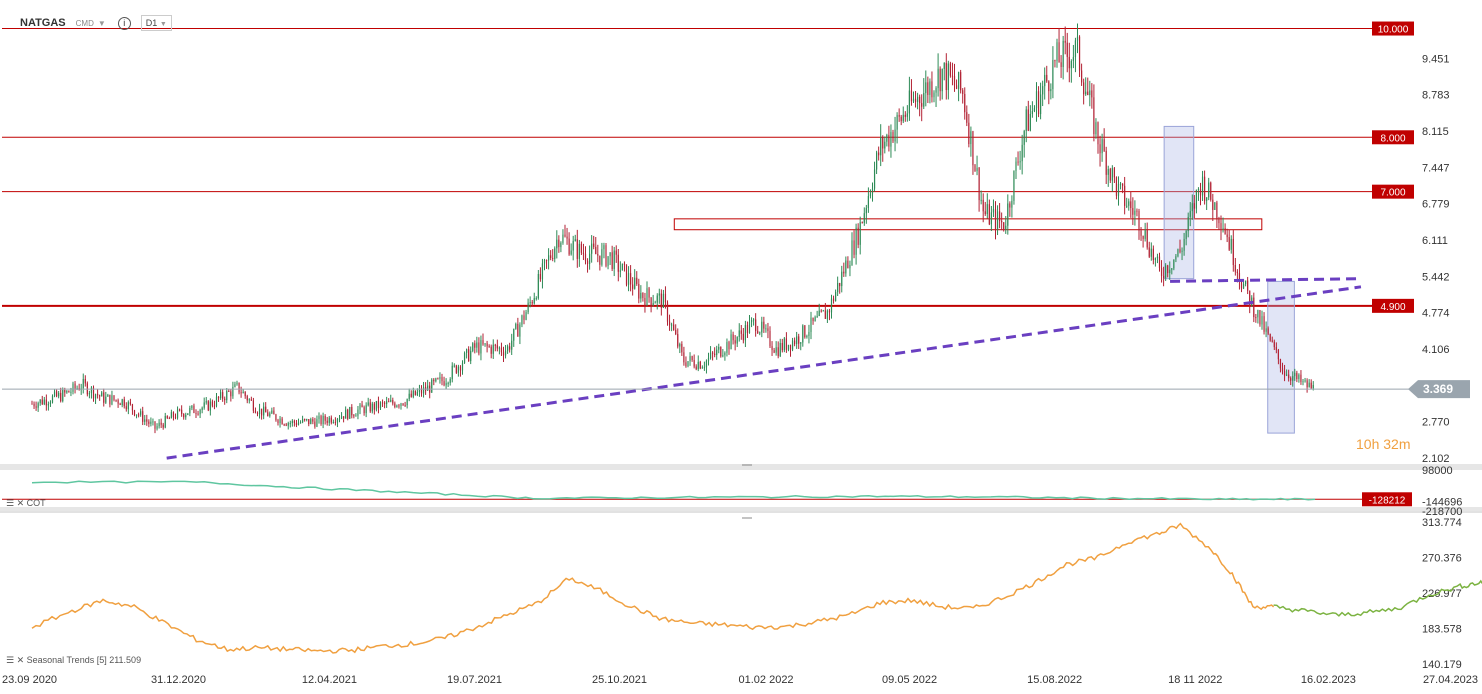 This screenshot has height=694, width=1482. Describe the element at coordinates (1281, 357) in the screenshot. I see `highlight-box` at that location.